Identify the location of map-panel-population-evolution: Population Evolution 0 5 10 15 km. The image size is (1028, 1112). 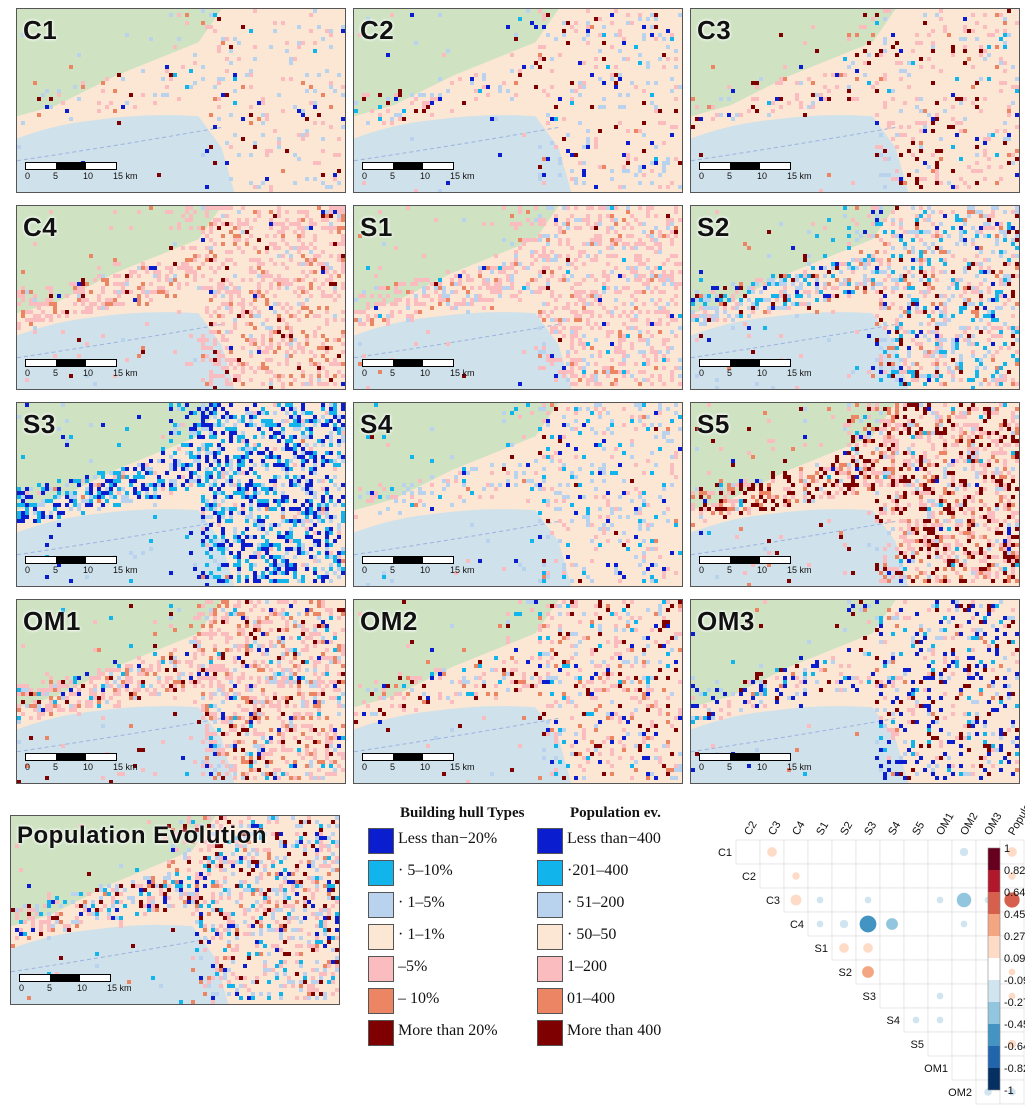
(175, 910).